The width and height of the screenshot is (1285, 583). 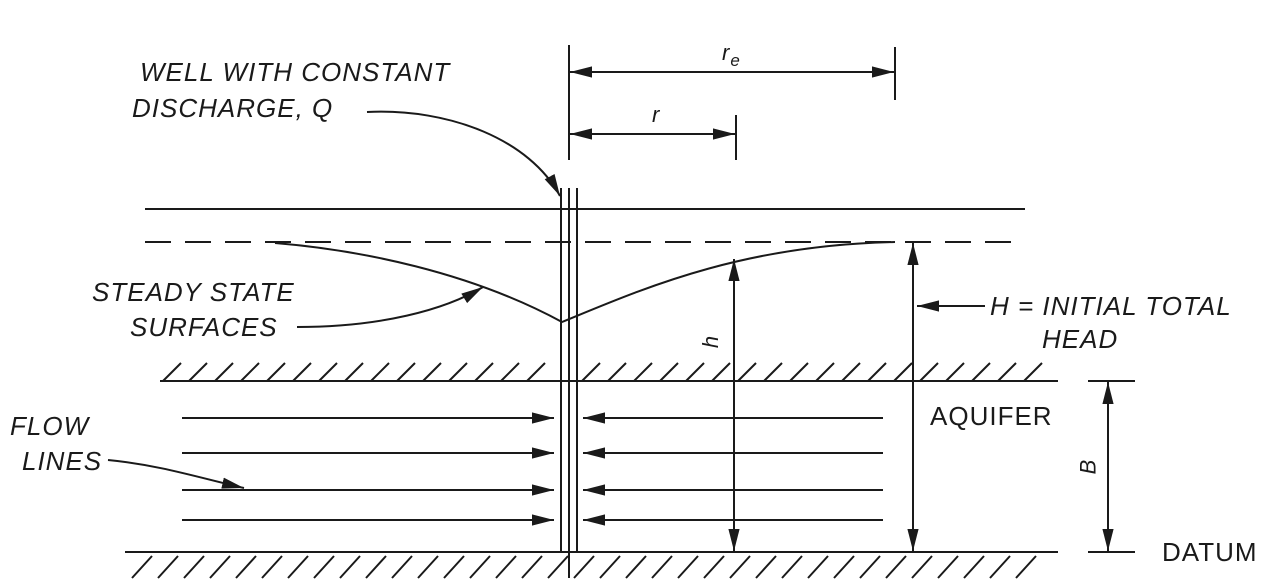 I want to click on datum-label: DATUM, so click(x=1210, y=552).